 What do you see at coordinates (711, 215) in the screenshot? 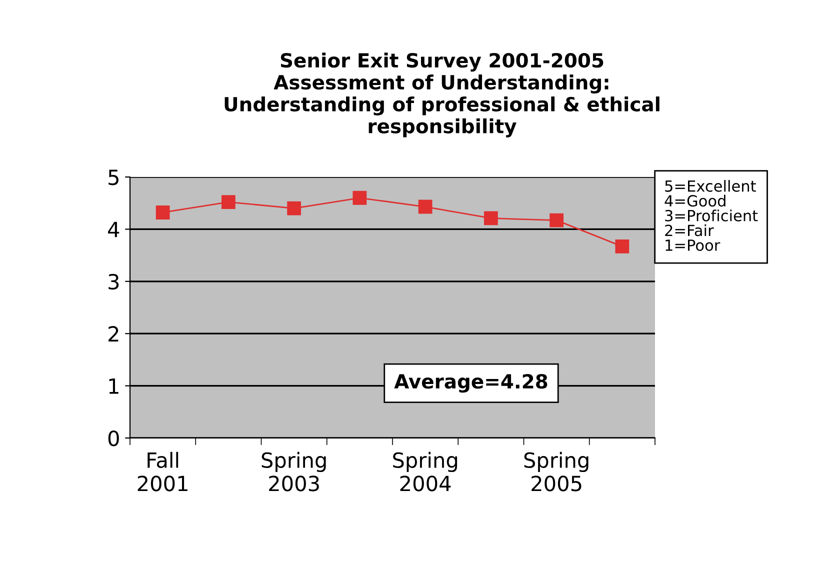
I see `text: 5=Excellent 4=Good 3=Proficient 2=Fair 1=Poor` at bounding box center [711, 215].